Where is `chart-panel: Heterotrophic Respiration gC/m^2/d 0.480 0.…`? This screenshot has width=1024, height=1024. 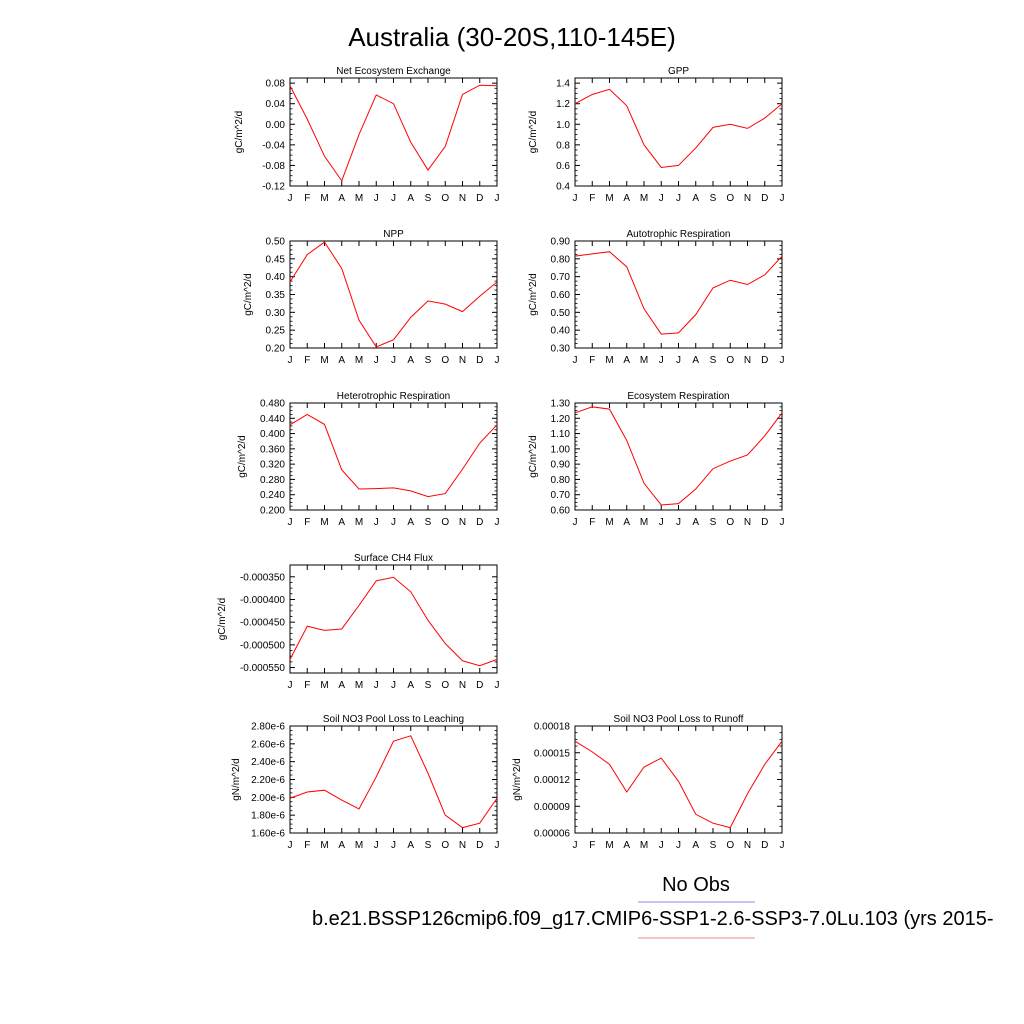
chart-panel: Heterotrophic Respiration gC/m^2/d 0.480 0.… is located at coordinates (368, 459).